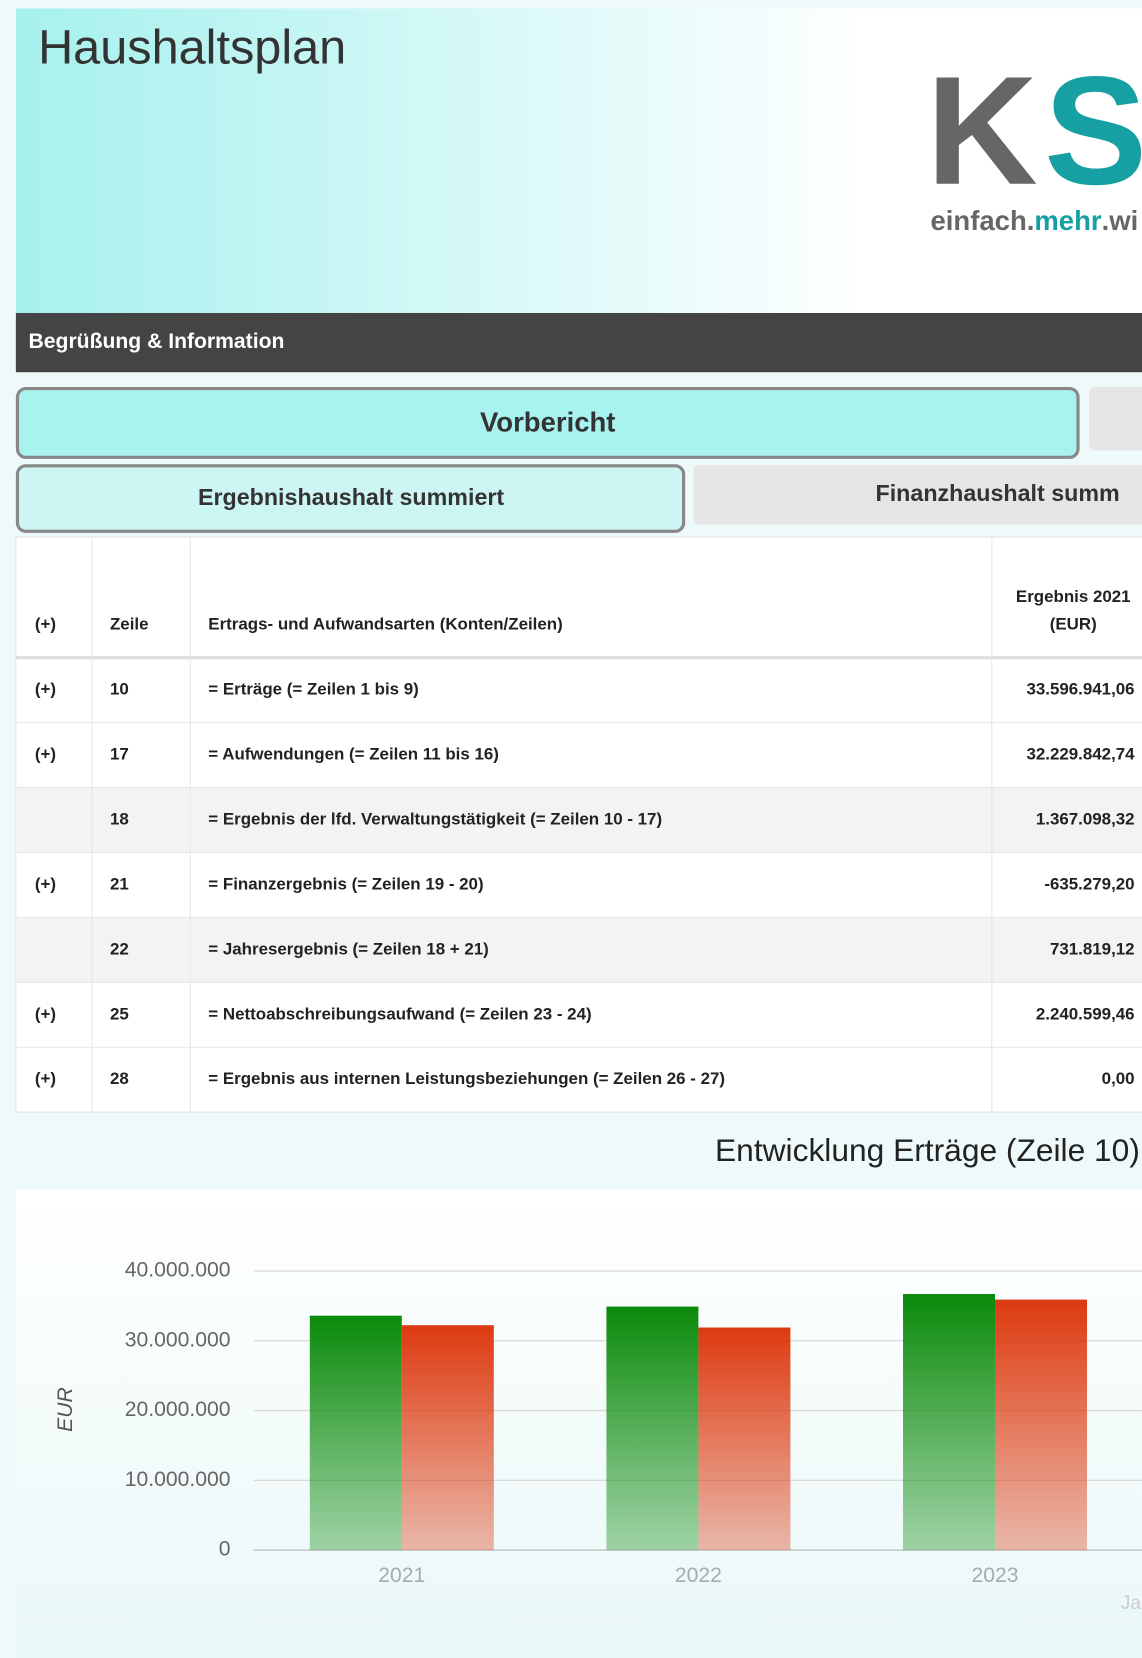  I want to click on amount: 0,00, so click(1118, 1078).